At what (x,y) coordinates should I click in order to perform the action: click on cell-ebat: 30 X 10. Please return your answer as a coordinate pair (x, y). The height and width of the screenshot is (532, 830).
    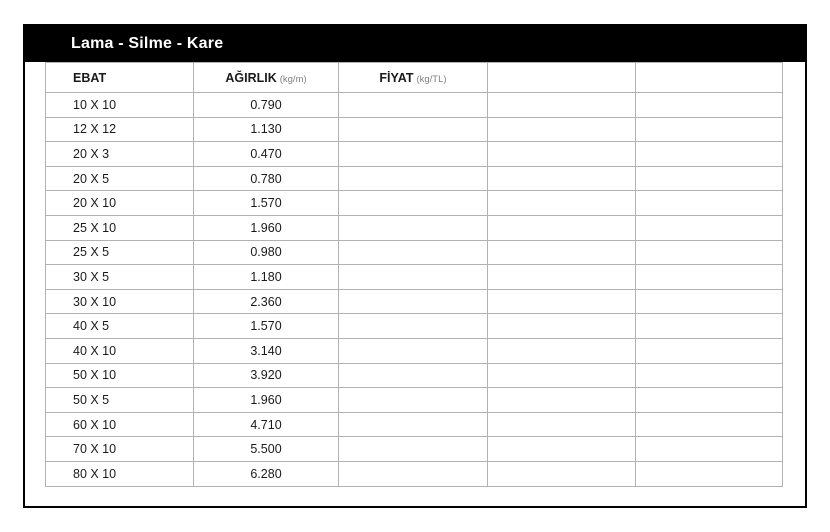
    Looking at the image, I should click on (119, 301).